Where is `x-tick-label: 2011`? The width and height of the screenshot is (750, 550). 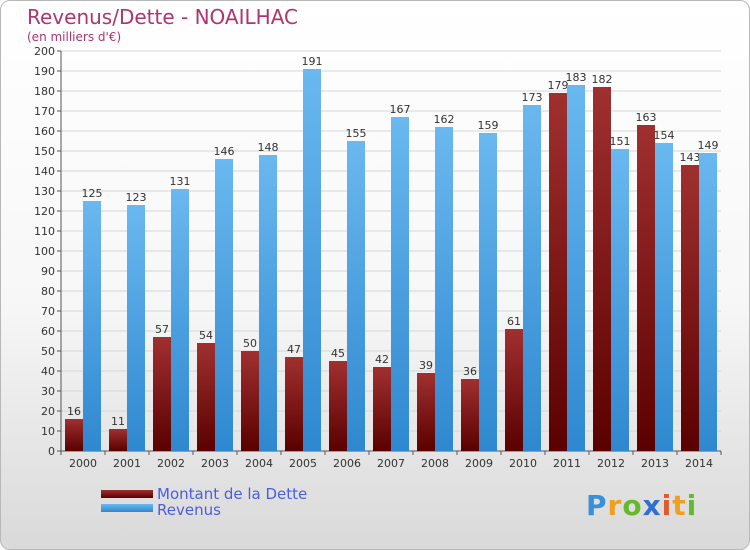
x-tick-label: 2011 is located at coordinates (567, 463).